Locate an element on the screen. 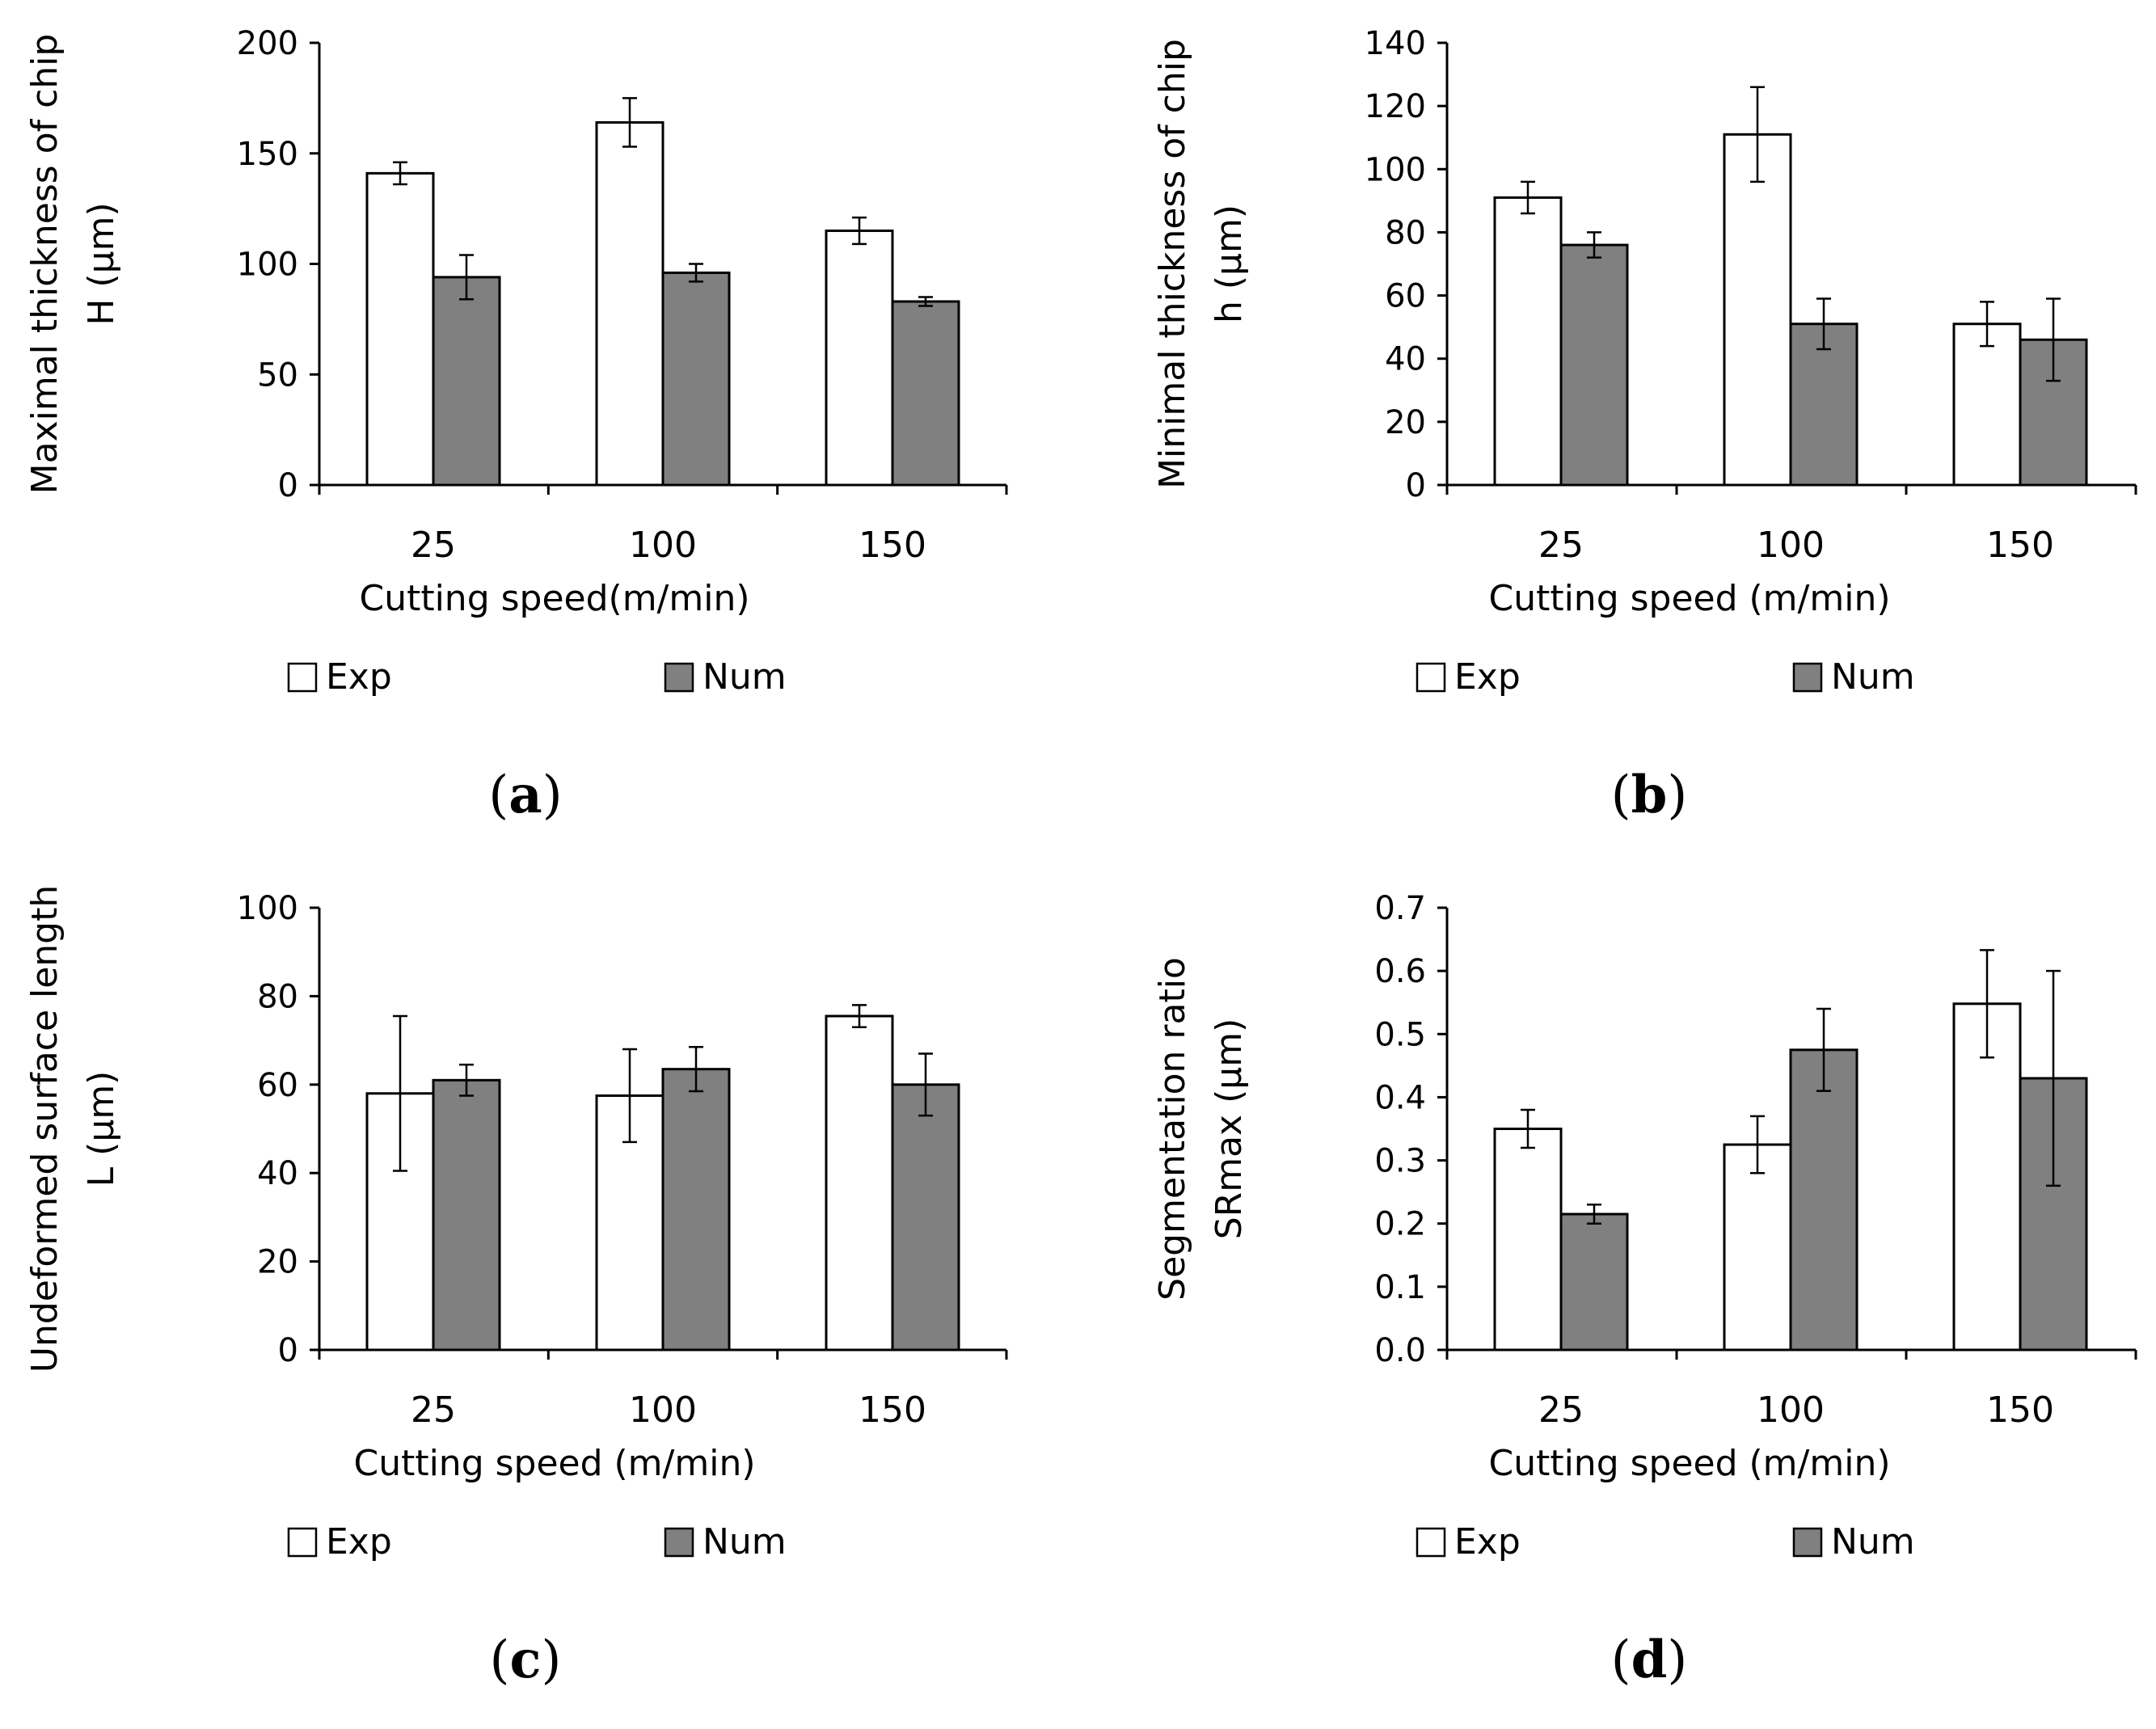  y-axis-label-line-2: L (μm) is located at coordinates (102, 1129).